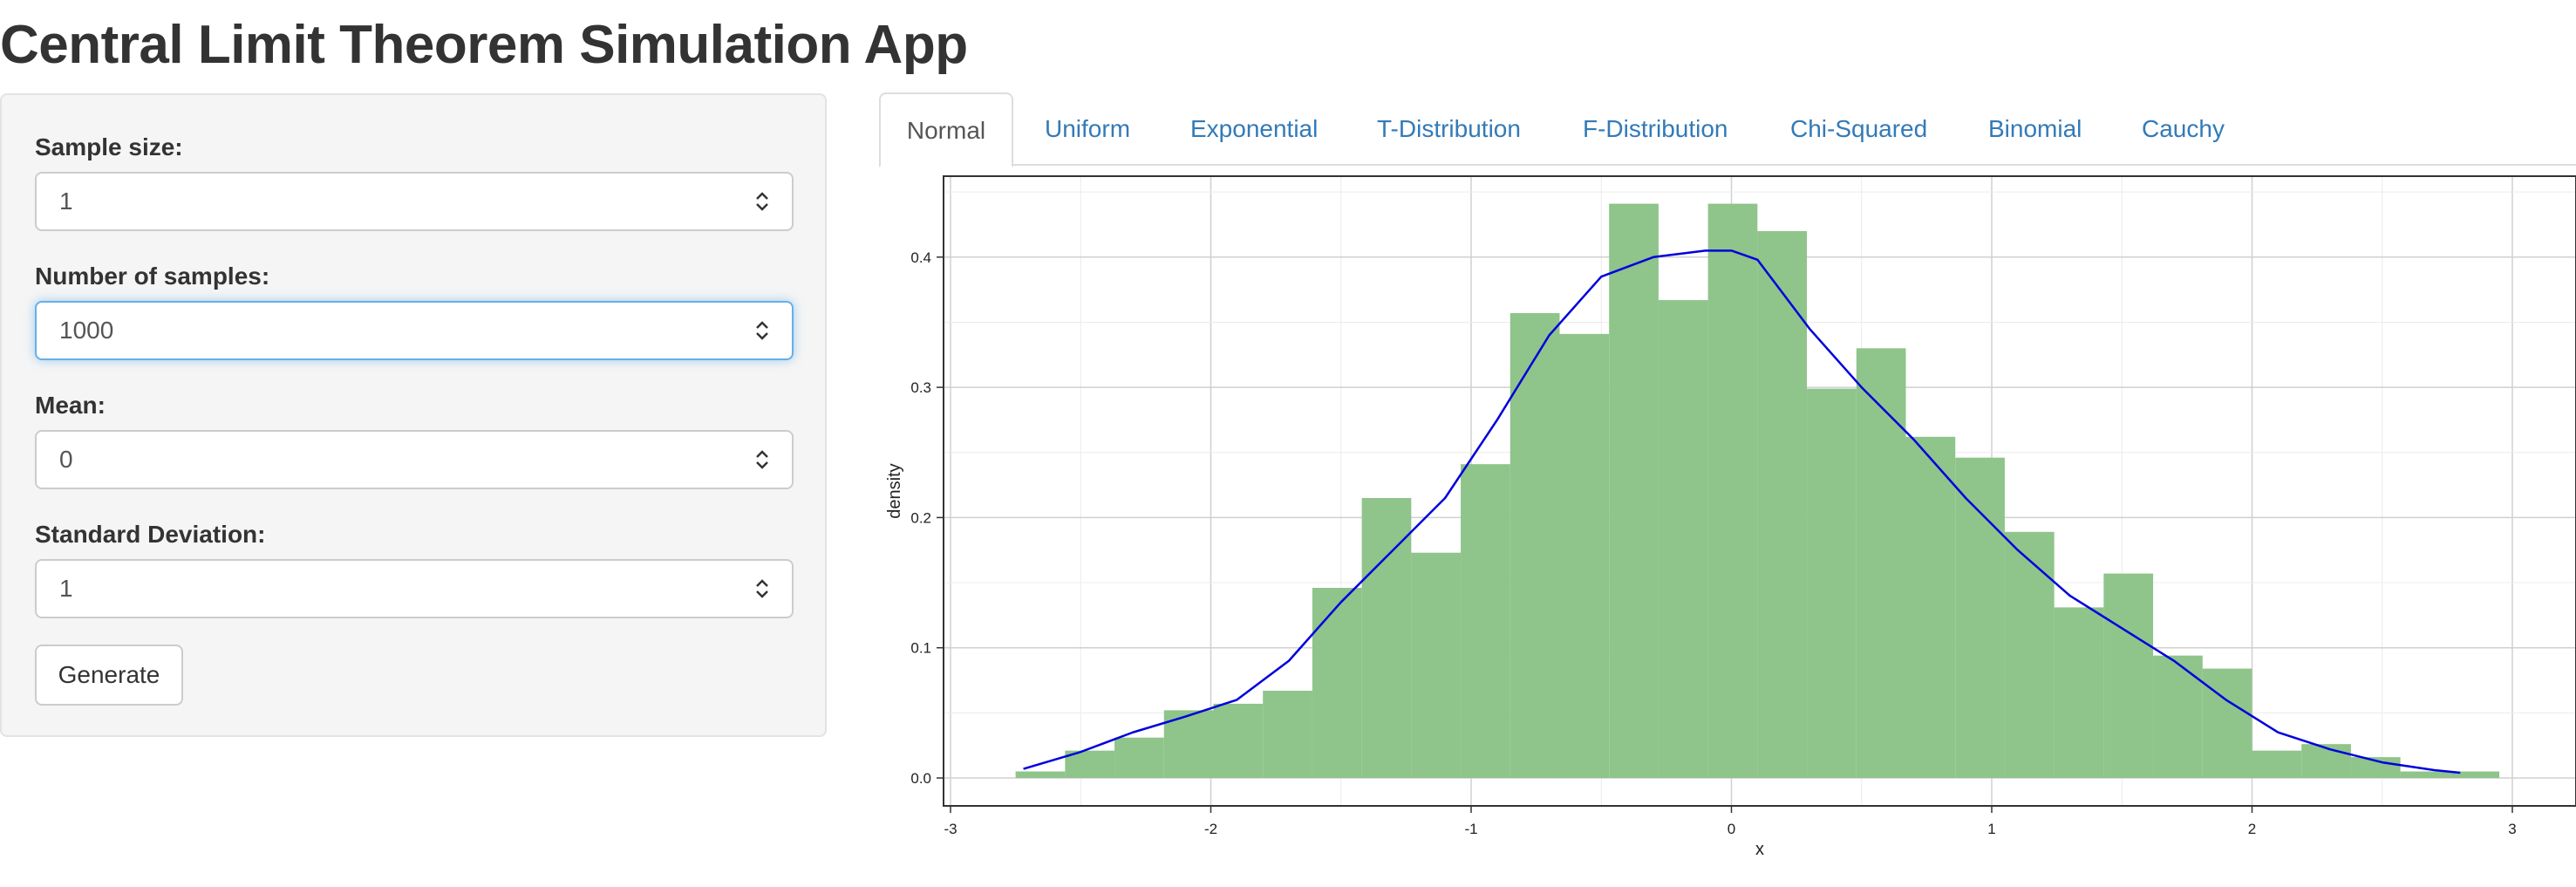  What do you see at coordinates (946, 129) in the screenshot?
I see `tab-normal: Normal` at bounding box center [946, 129].